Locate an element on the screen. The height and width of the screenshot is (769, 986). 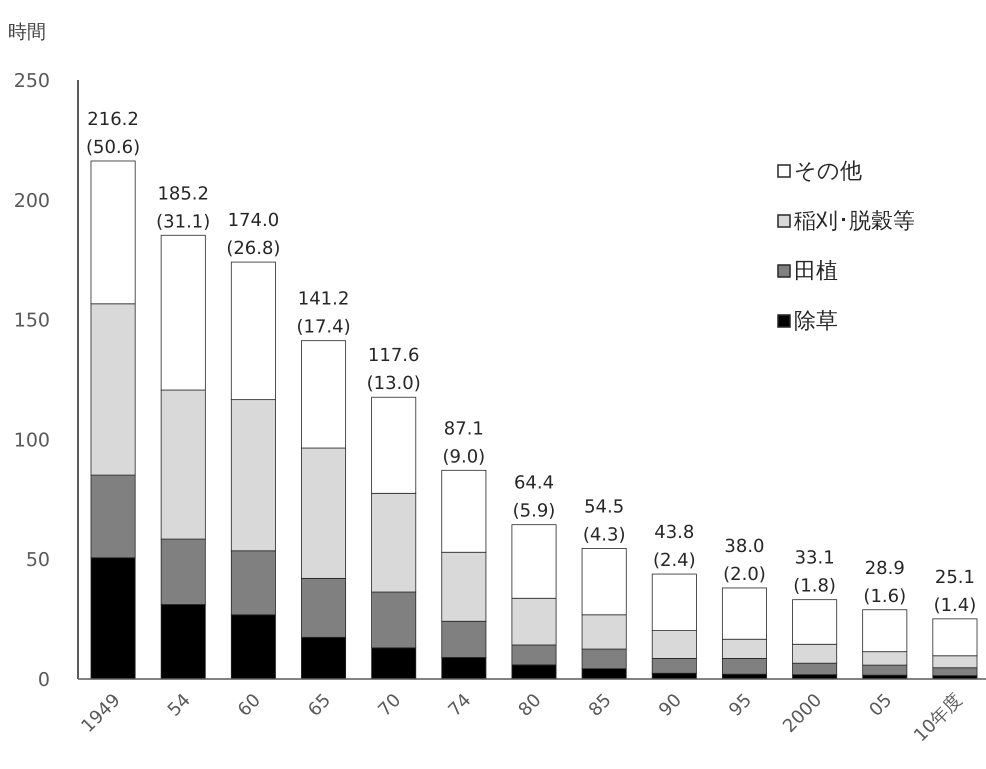
legend-label: 稲刈･脱穀等 is located at coordinates (854, 221).